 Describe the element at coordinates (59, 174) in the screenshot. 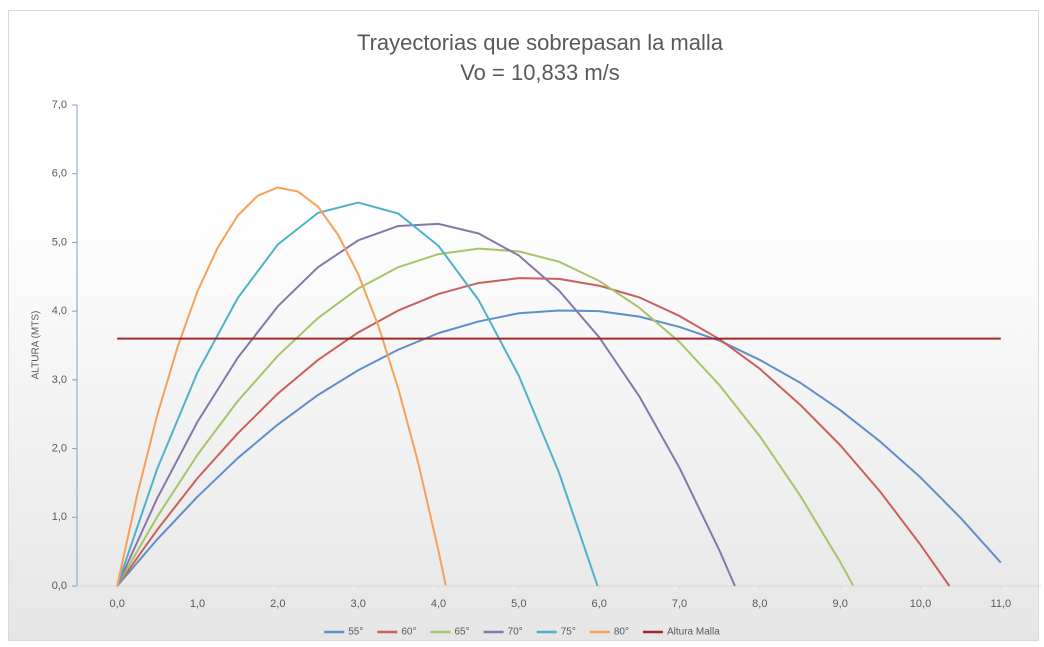

I see `y-tick-label: 6,0` at that location.